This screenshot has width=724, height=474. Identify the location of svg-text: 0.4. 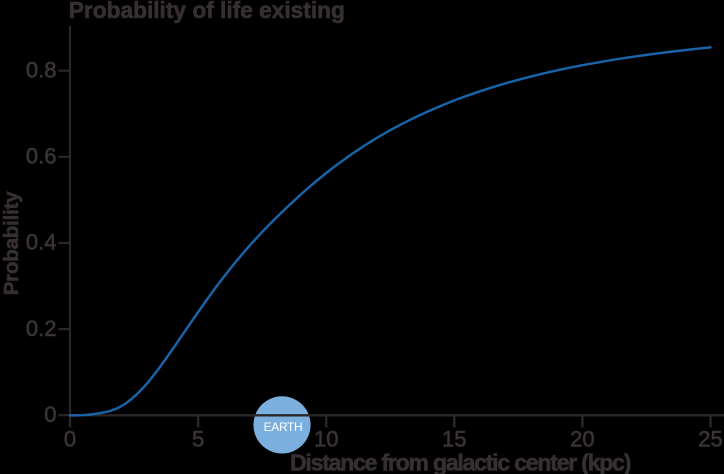
(41, 242).